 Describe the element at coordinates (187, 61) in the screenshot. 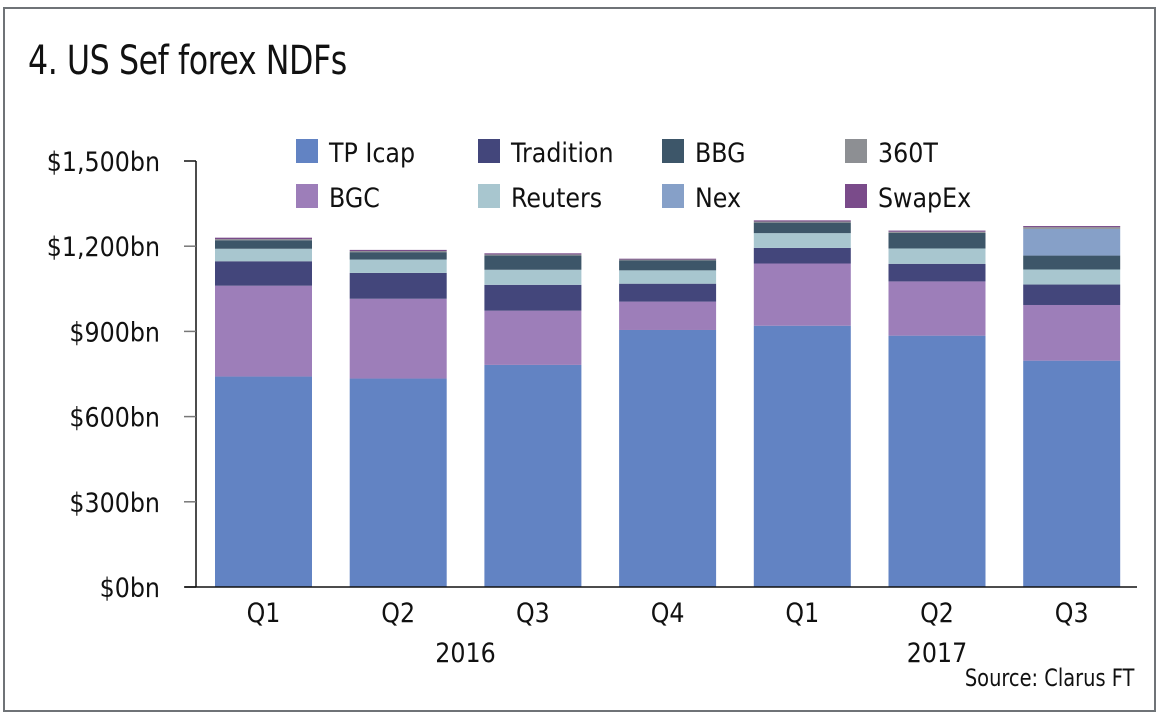

I see `chart-title: 4. US Sef forex NDFs` at that location.